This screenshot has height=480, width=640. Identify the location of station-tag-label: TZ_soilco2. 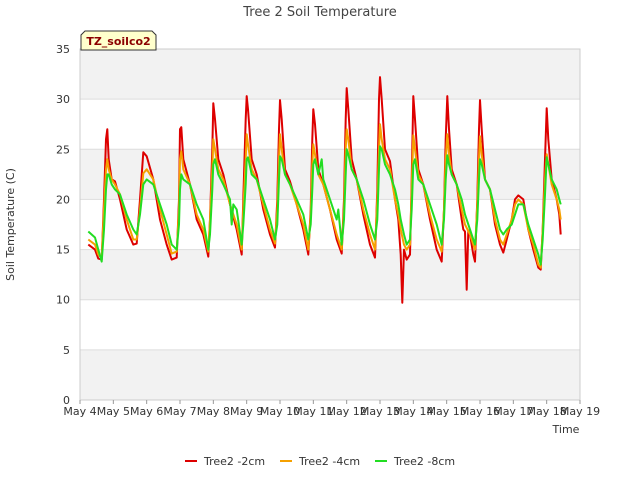
(118, 41).